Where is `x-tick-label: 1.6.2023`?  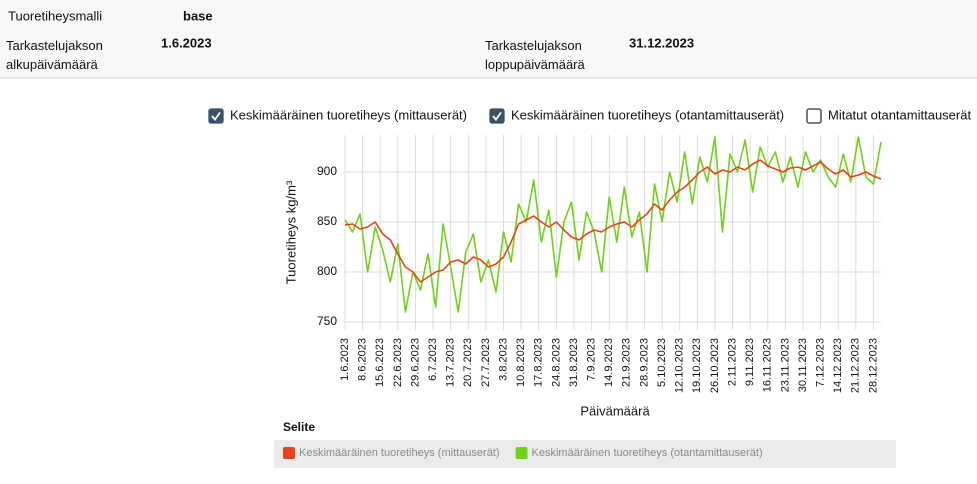 x-tick-label: 1.6.2023 is located at coordinates (345, 359).